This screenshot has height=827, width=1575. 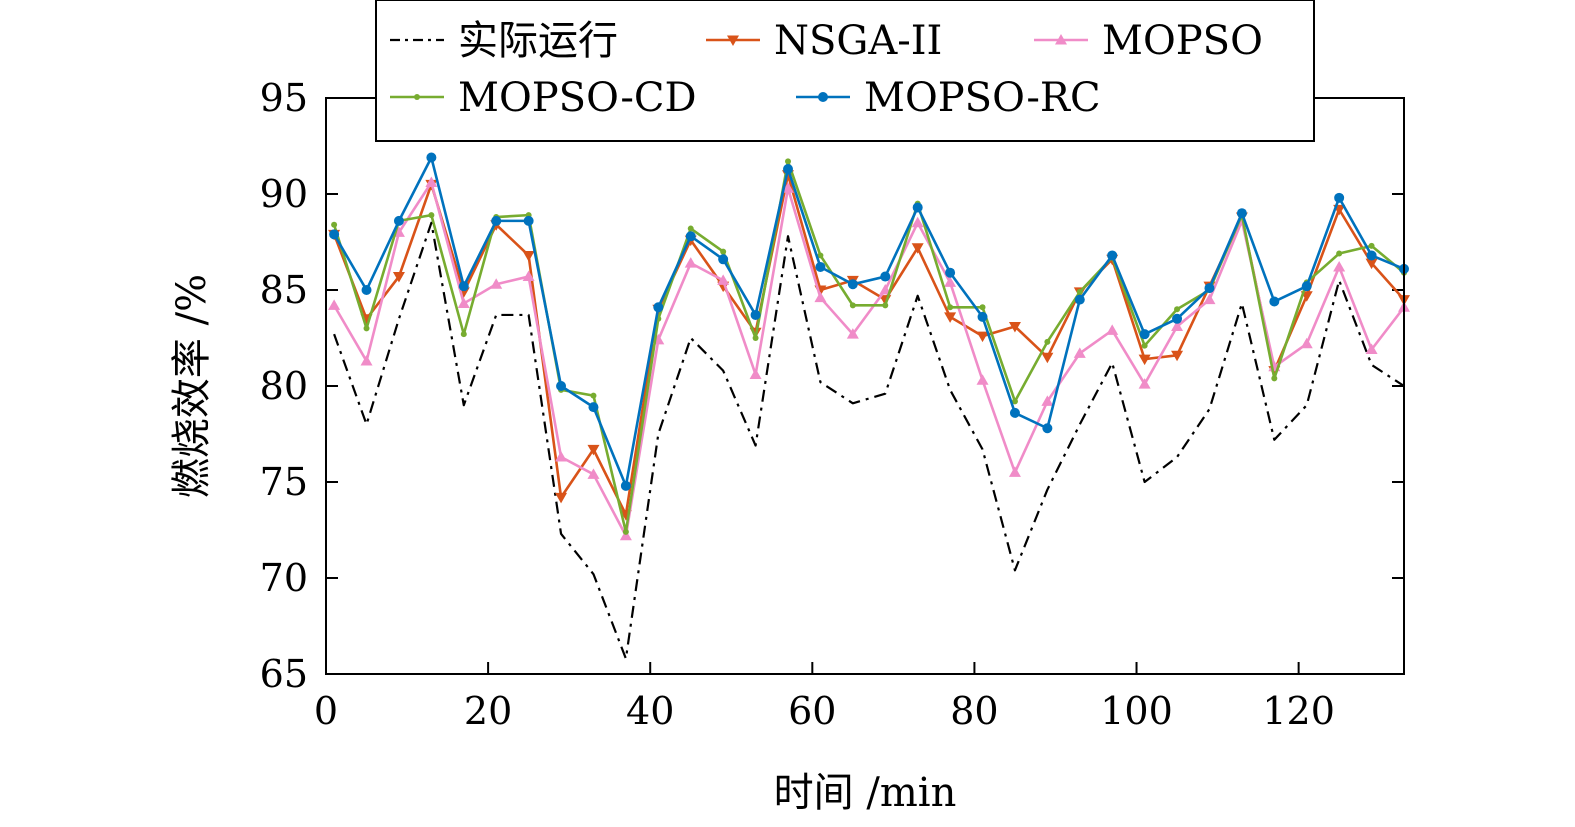 I want to click on legend: 实际运行 NSGA-II MOPSO MOPSO-CD MOPSO-RC, so click(x=845, y=71).